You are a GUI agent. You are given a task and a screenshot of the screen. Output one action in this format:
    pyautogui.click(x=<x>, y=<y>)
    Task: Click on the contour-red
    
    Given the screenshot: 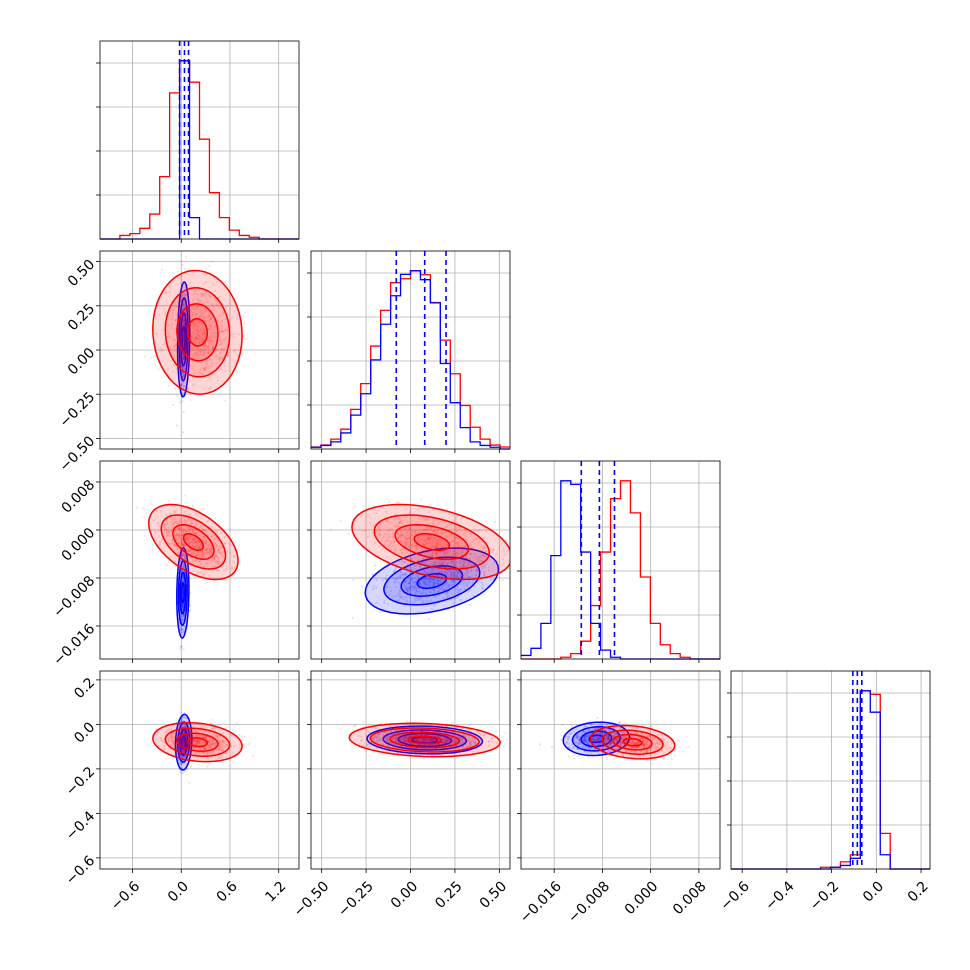 What is the action you would take?
    pyautogui.click(x=193, y=542)
    